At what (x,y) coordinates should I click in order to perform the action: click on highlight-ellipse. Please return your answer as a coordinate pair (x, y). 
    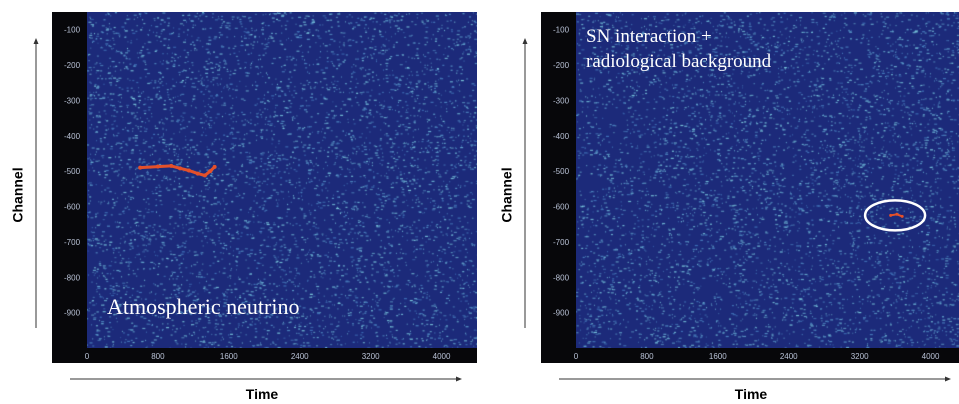
    Looking at the image, I should click on (895, 215).